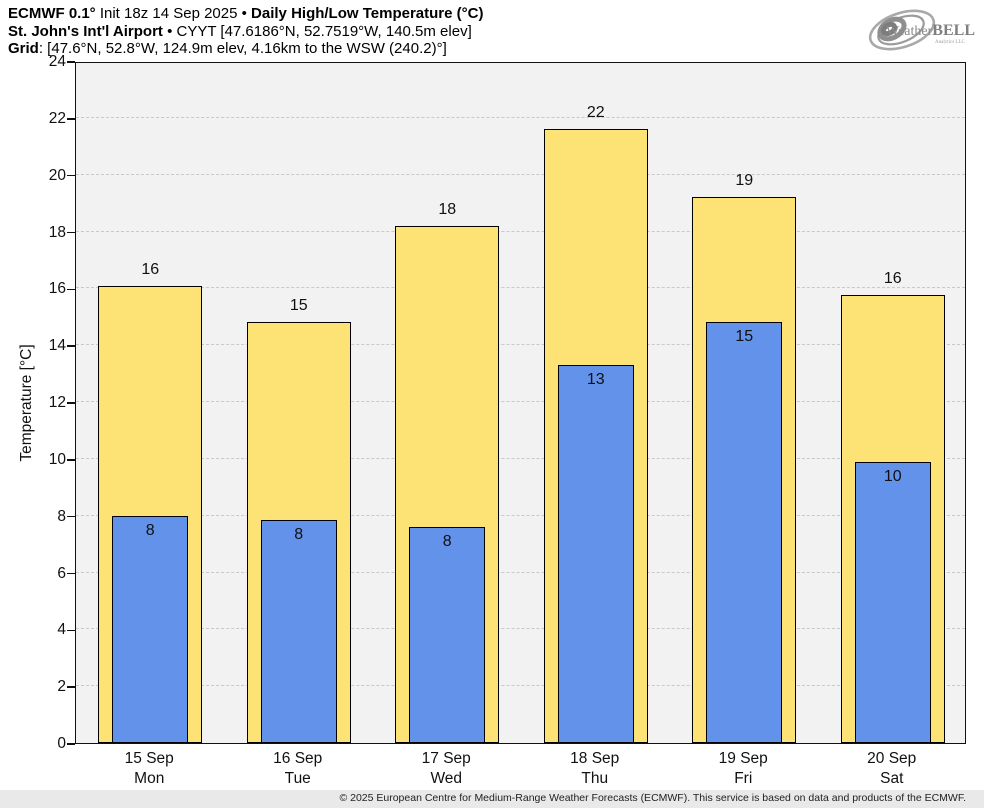 The image size is (984, 808). Describe the element at coordinates (950, 42) in the screenshot. I see `logo-subtext: Analytics LLC` at that location.